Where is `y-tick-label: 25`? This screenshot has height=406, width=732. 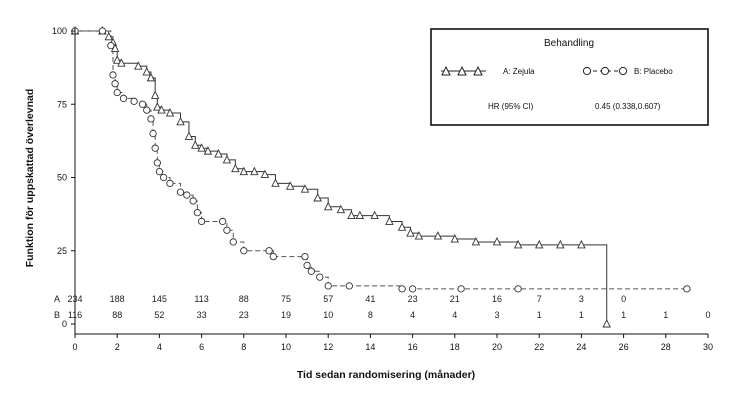
y-tick-label: 25 is located at coordinates (62, 251).